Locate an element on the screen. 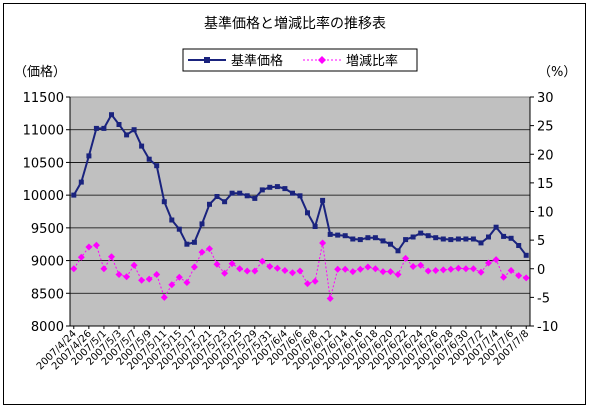  legend-label-price: 基準価格 is located at coordinates (257, 61).